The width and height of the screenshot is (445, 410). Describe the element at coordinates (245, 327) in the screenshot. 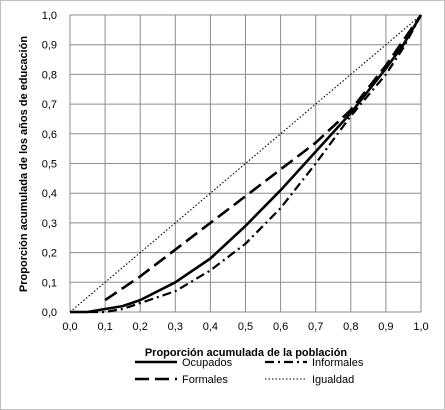

I see `x-tick-label: 0,5` at that location.